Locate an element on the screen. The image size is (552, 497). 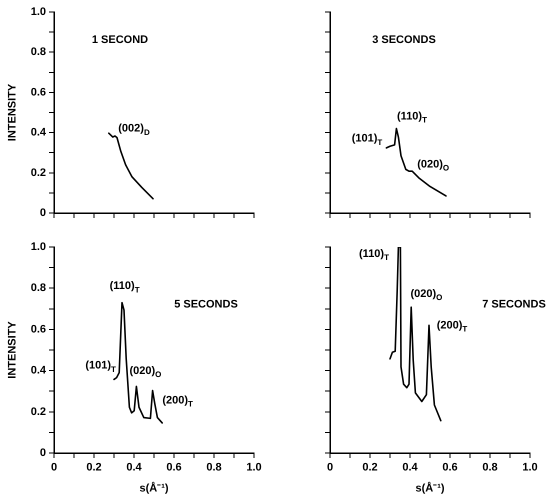
text: 7 SECONDS is located at coordinates (514, 304).